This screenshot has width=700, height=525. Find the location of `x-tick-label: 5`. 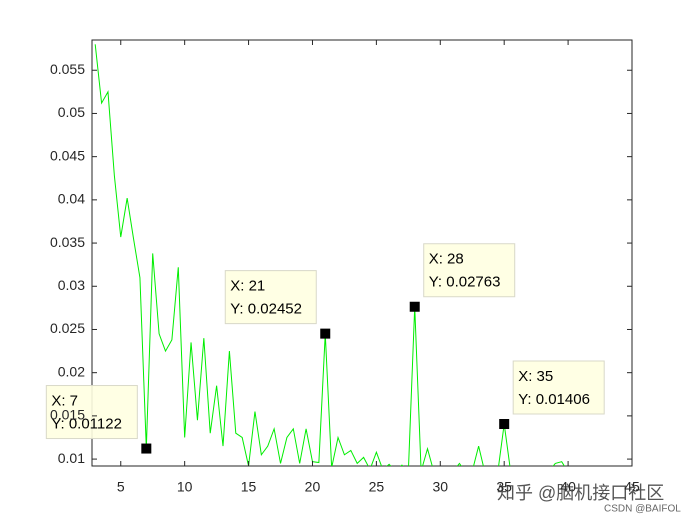

x-tick-label: 5 is located at coordinates (121, 487).